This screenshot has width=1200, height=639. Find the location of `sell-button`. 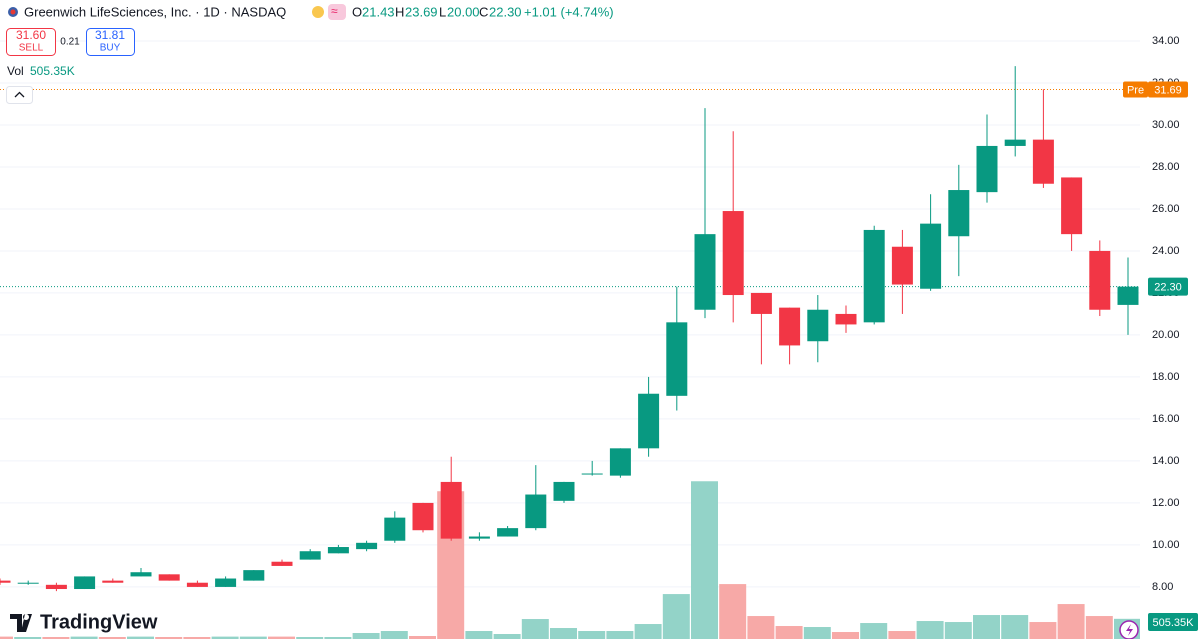

sell-button is located at coordinates (31, 42).